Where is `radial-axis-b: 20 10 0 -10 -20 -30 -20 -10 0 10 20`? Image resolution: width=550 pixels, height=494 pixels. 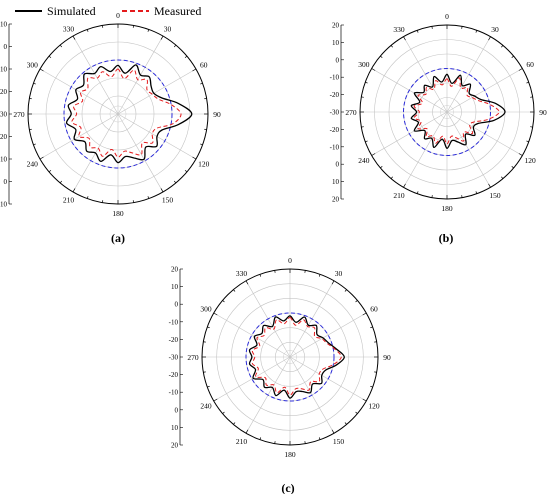 radial-axis-b: 20 10 0 -10 -20 -30 -20 -10 0 10 20 is located at coordinates (337, 113).